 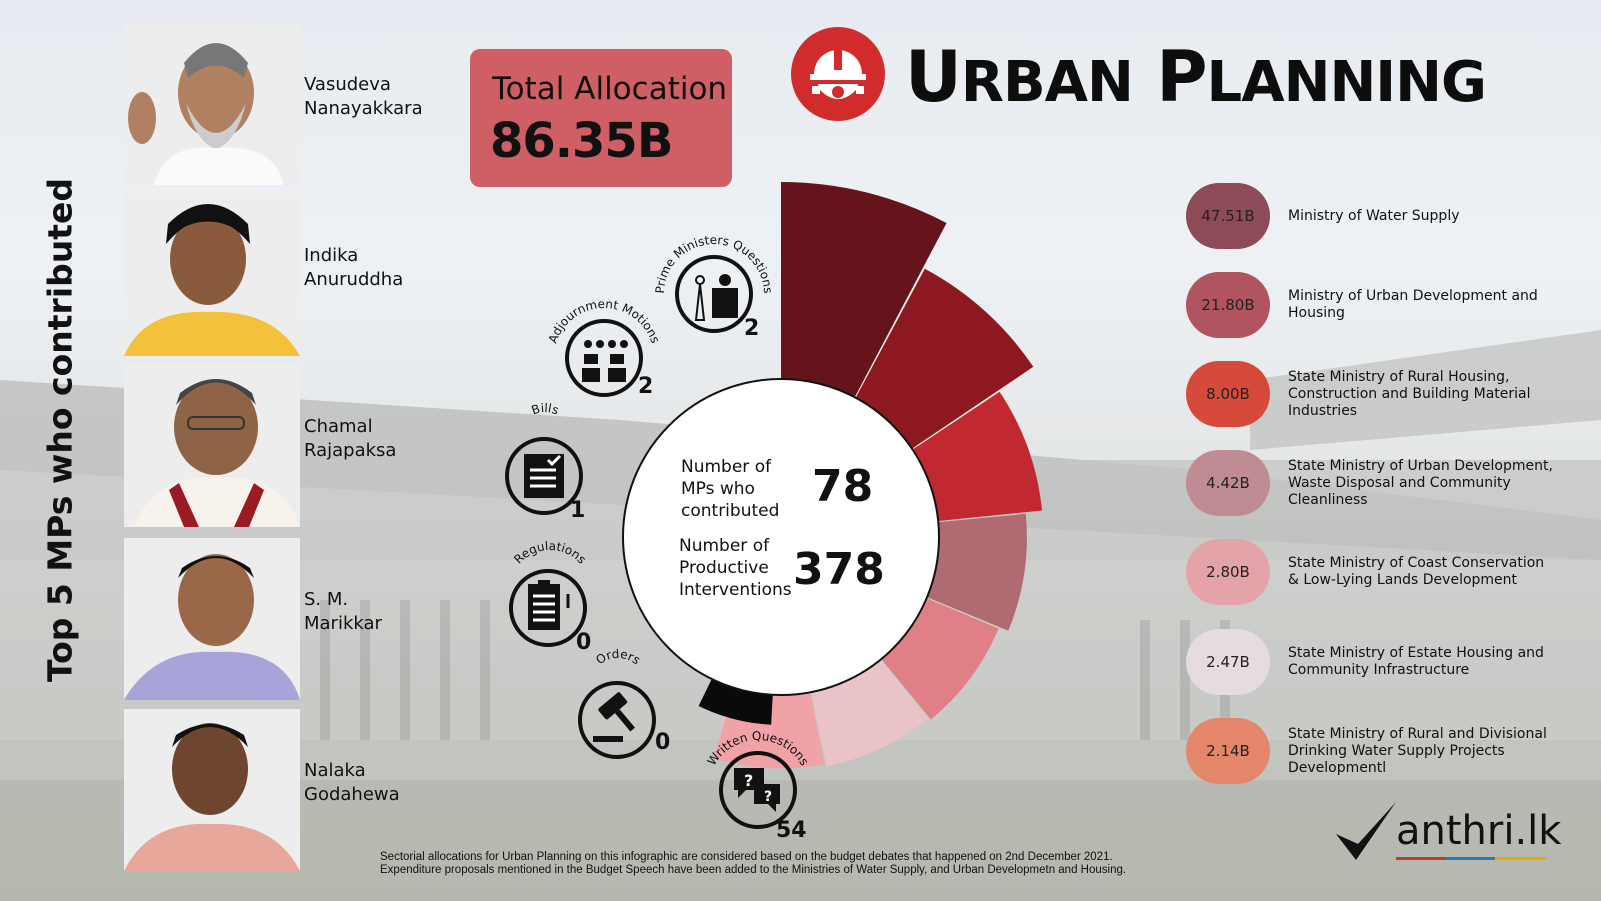 What do you see at coordinates (550, 553) in the screenshot?
I see `regulations-label: Regulations` at bounding box center [550, 553].